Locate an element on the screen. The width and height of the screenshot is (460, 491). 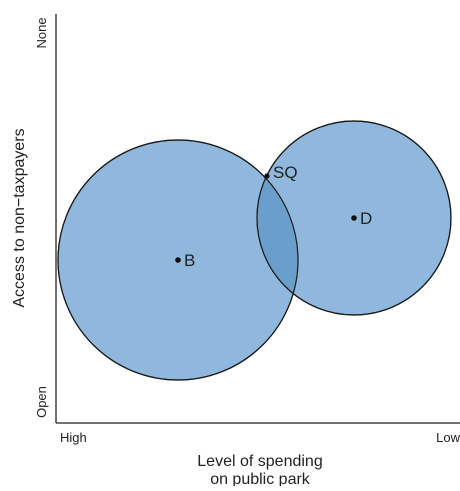
point-b-label: B is located at coordinates (189, 260).